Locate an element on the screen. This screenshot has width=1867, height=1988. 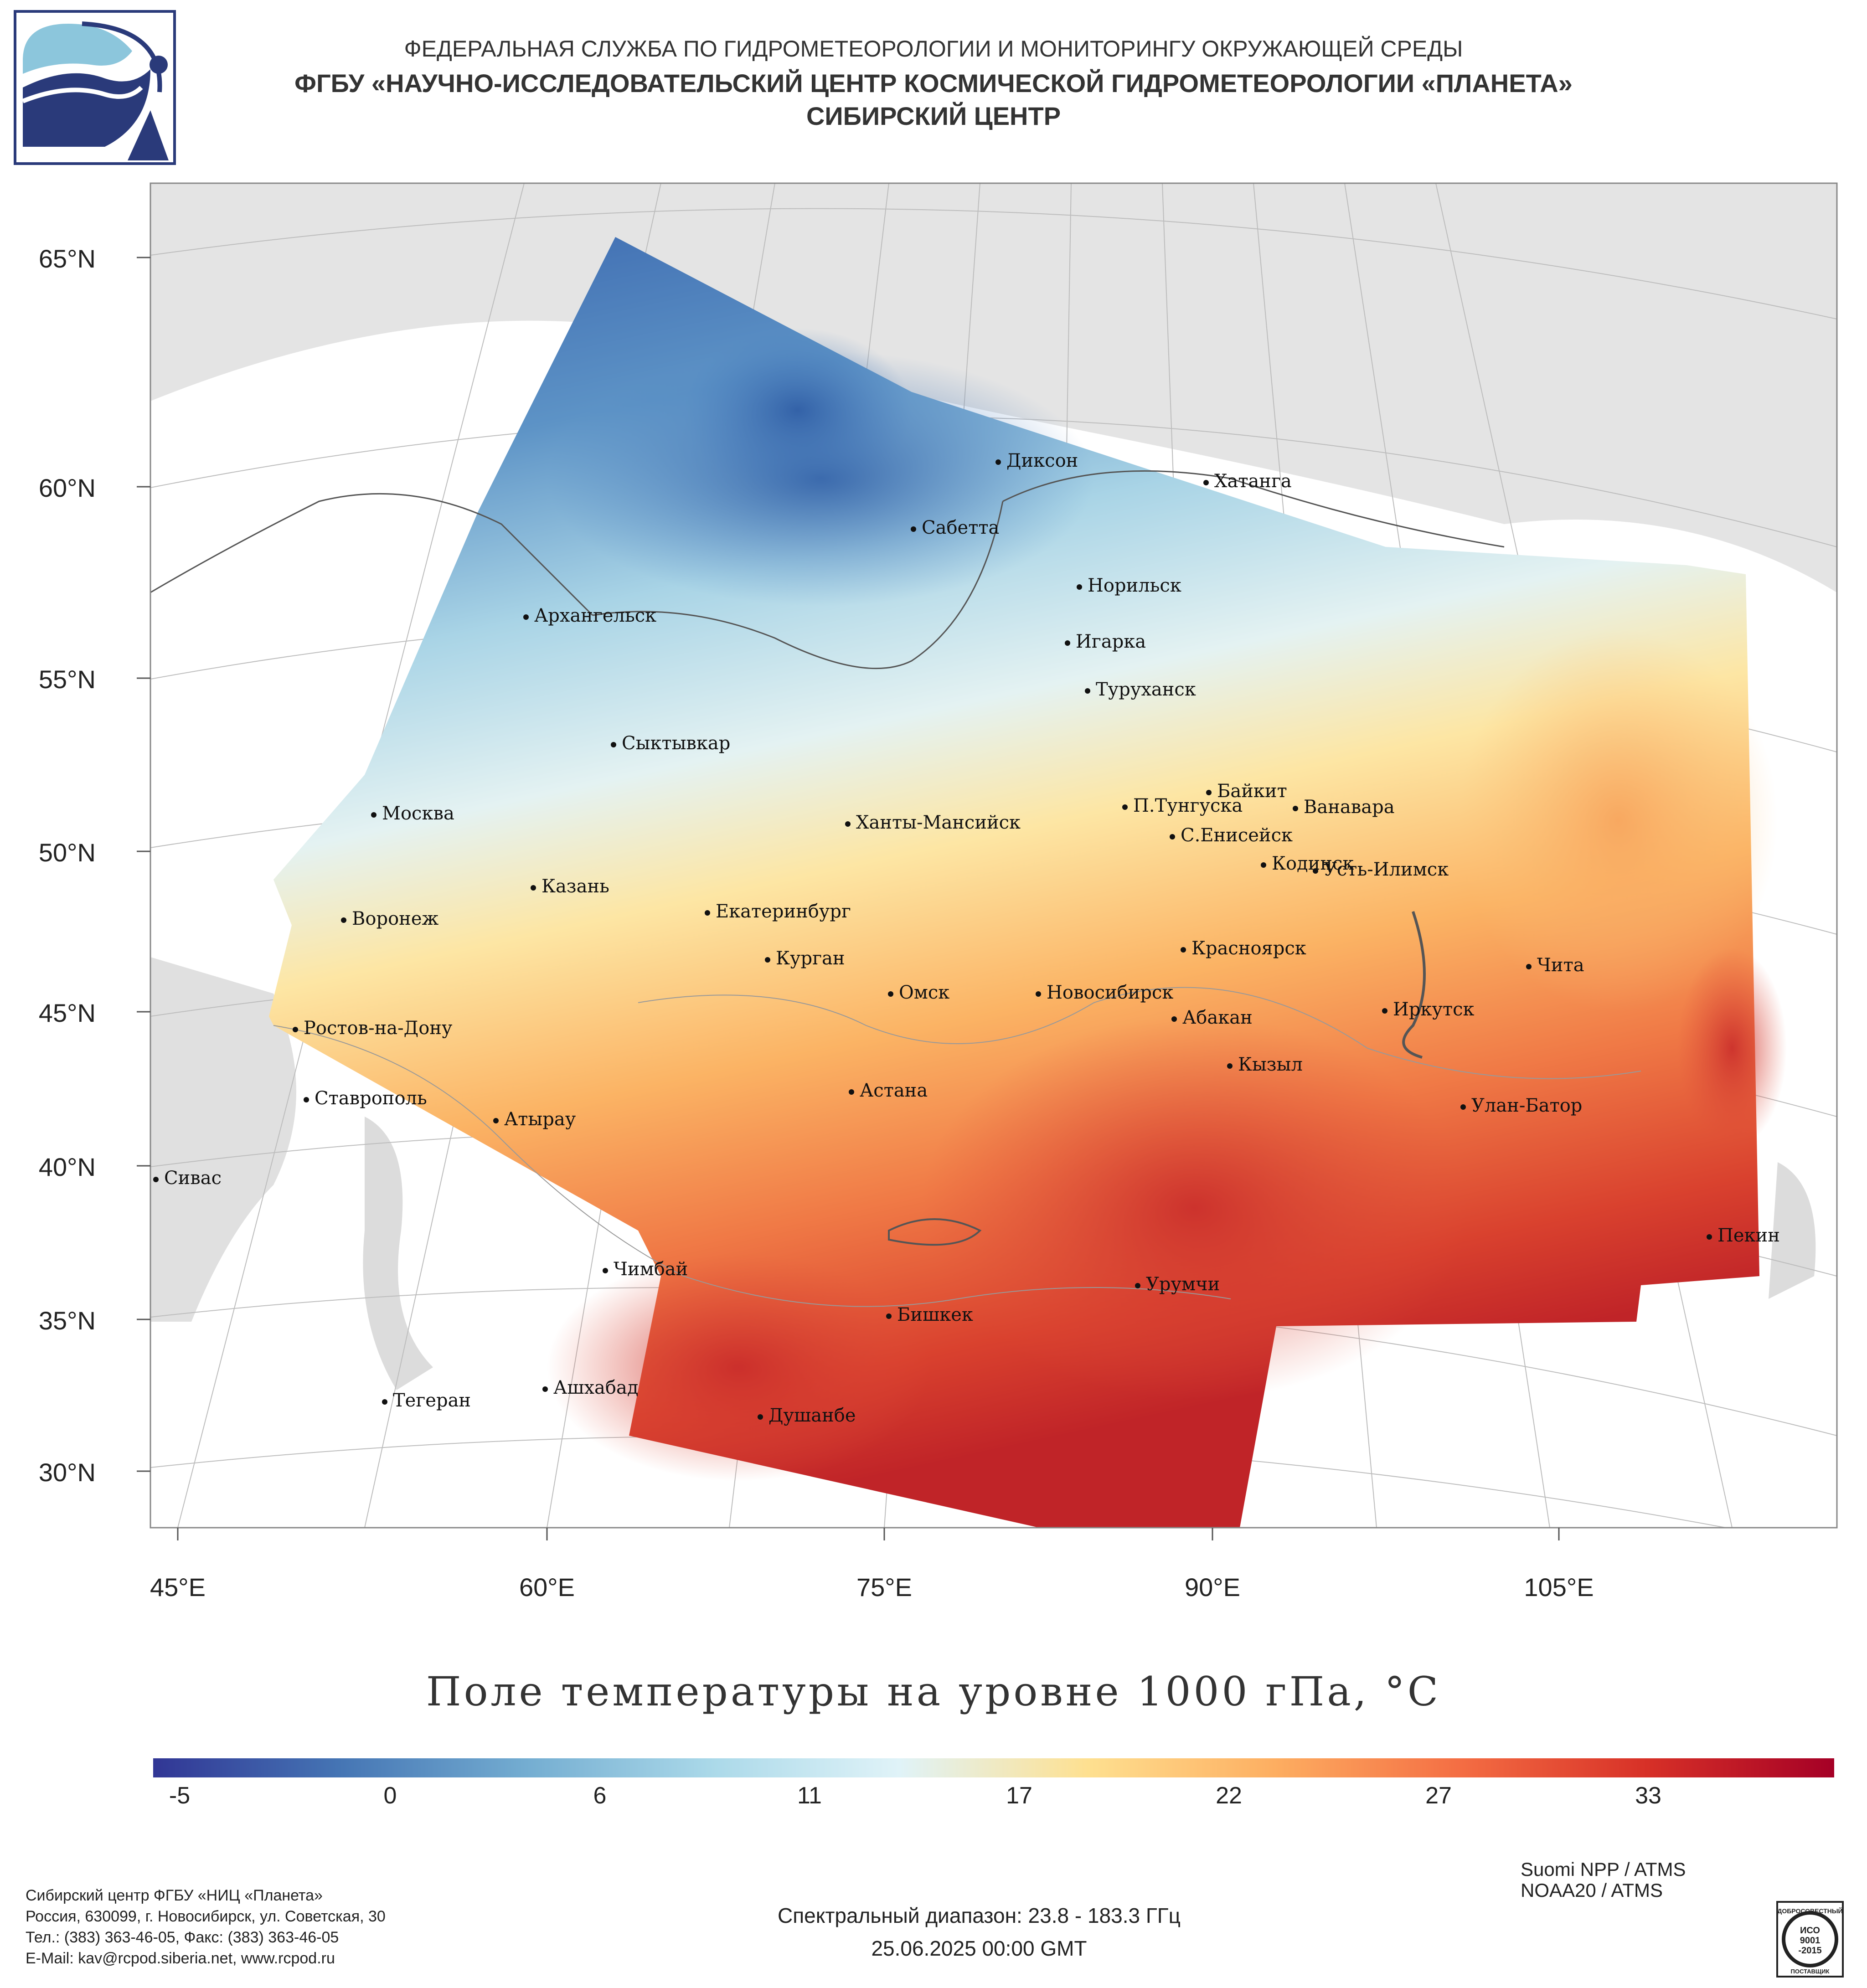
city-name: Усть-Илимск is located at coordinates (1386, 870).